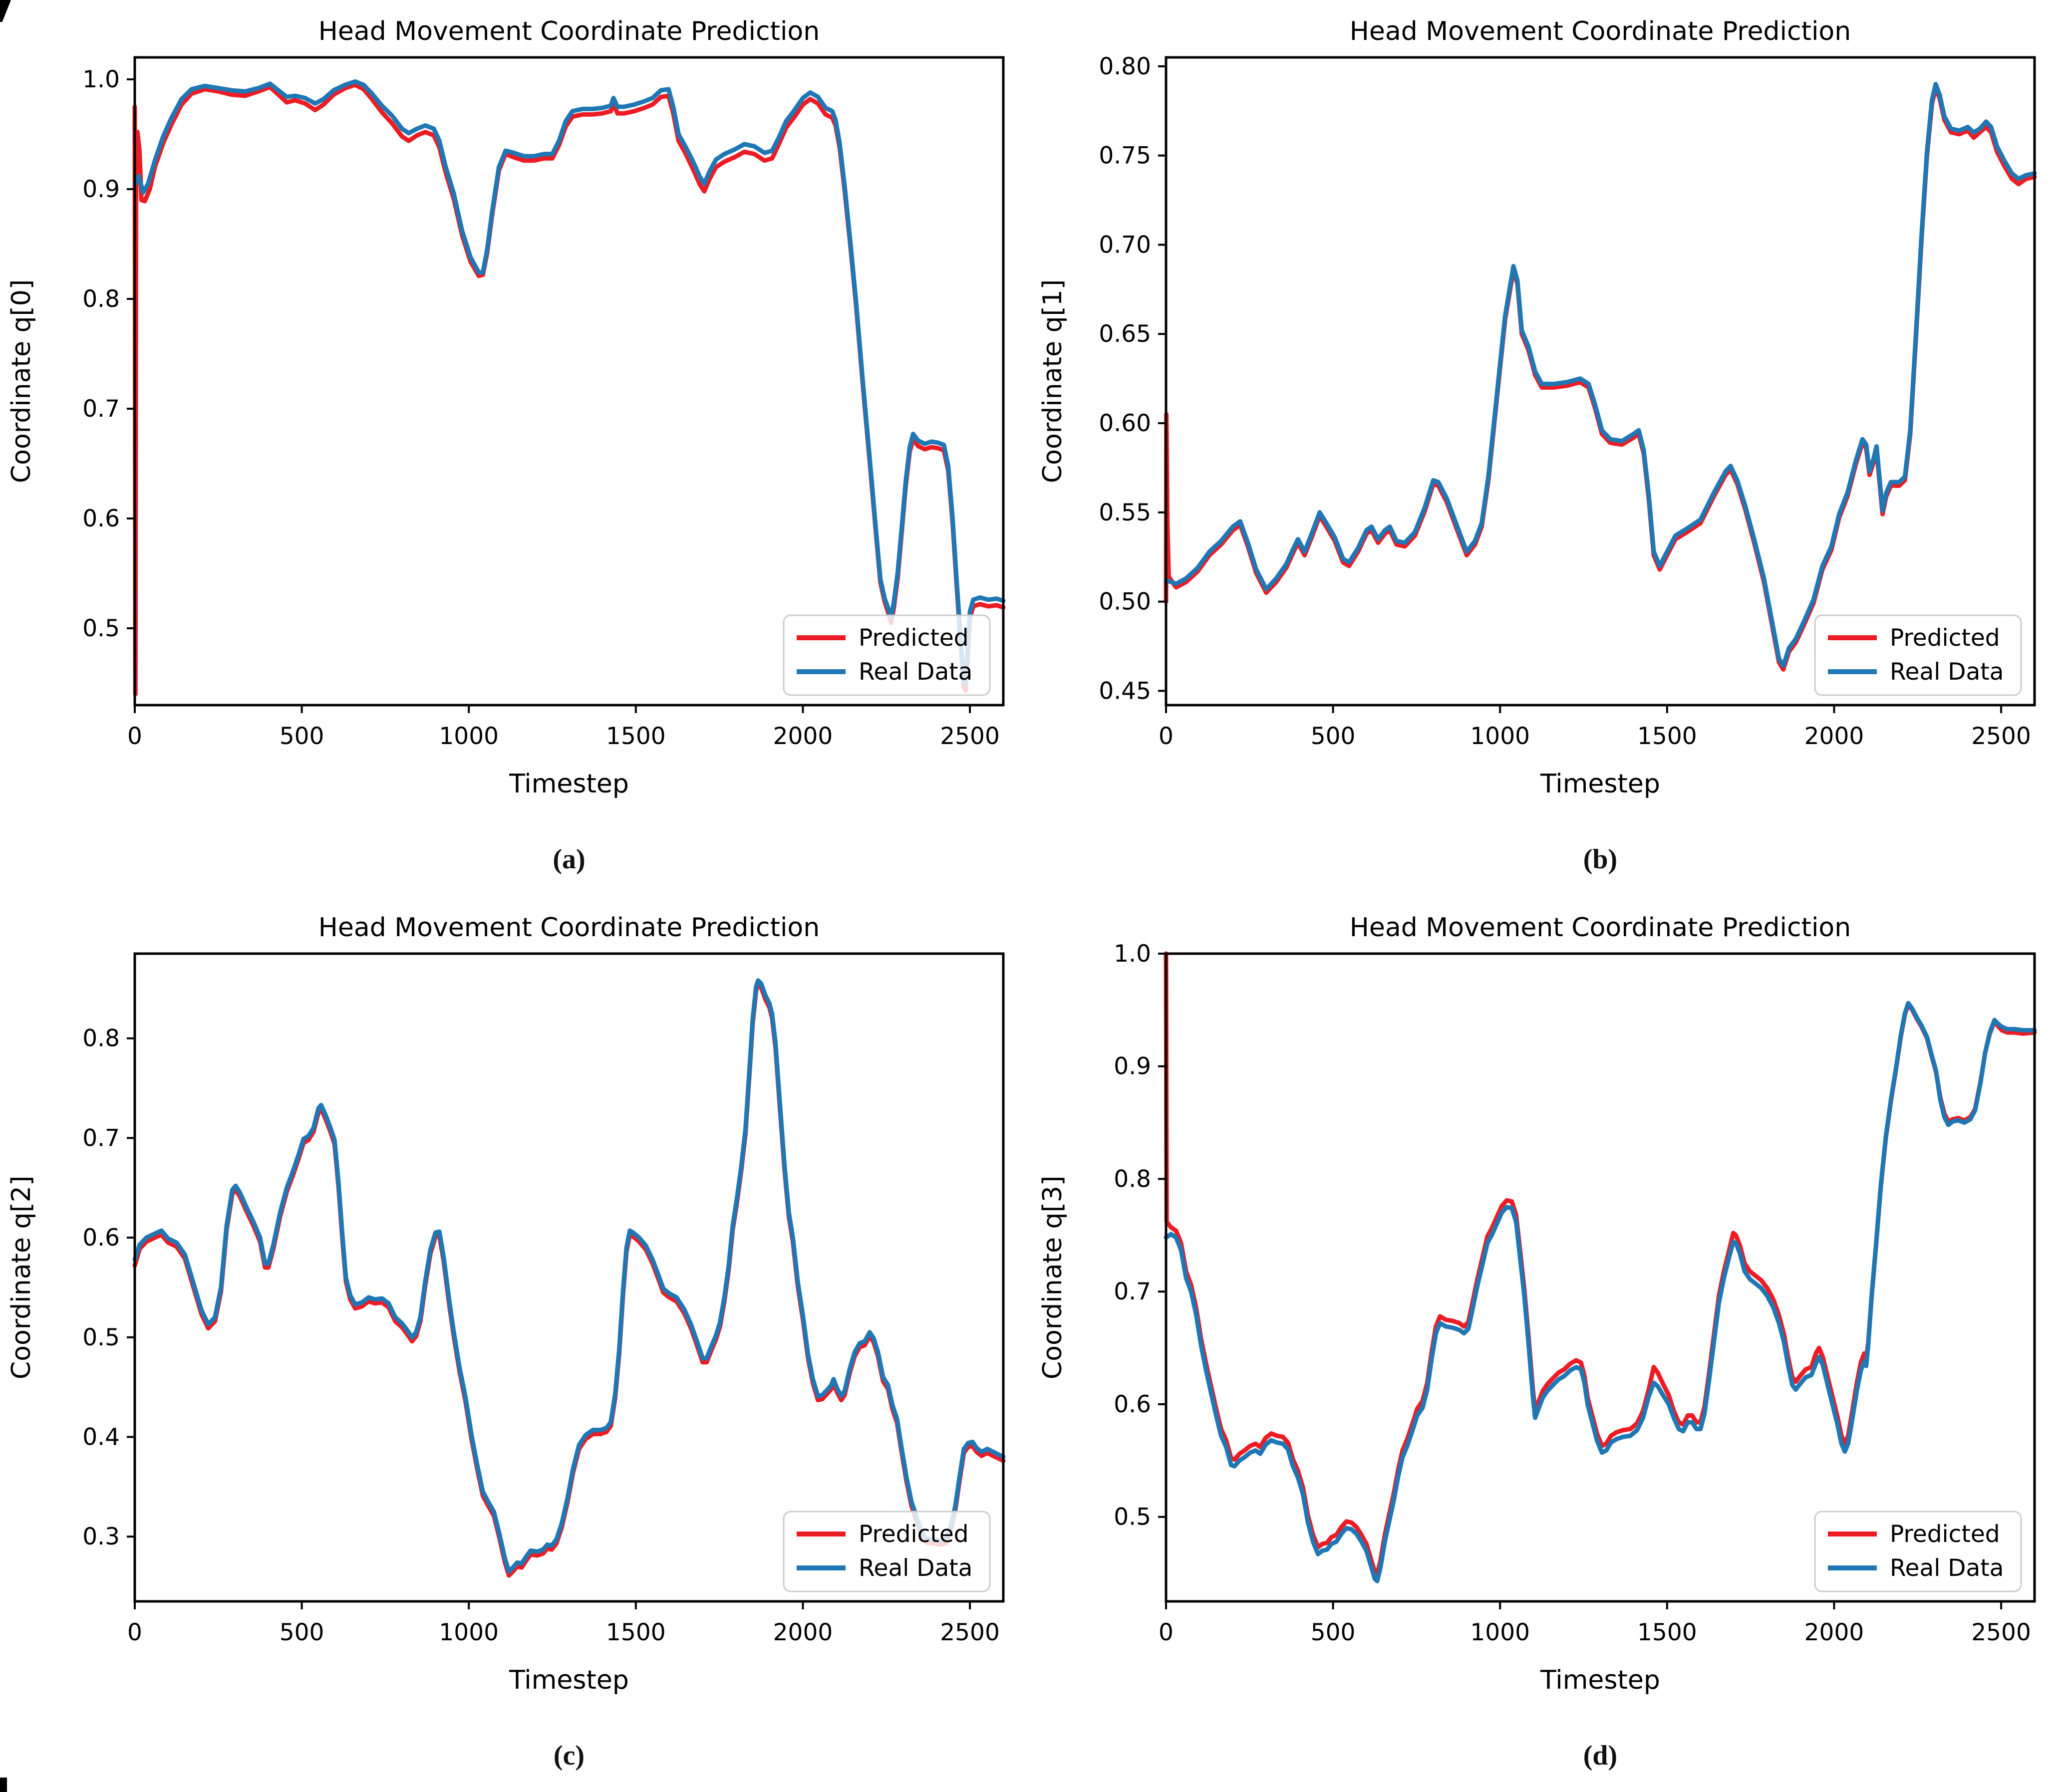  What do you see at coordinates (1125, 512) in the screenshot?
I see `y-tick-label: 0.55` at bounding box center [1125, 512].